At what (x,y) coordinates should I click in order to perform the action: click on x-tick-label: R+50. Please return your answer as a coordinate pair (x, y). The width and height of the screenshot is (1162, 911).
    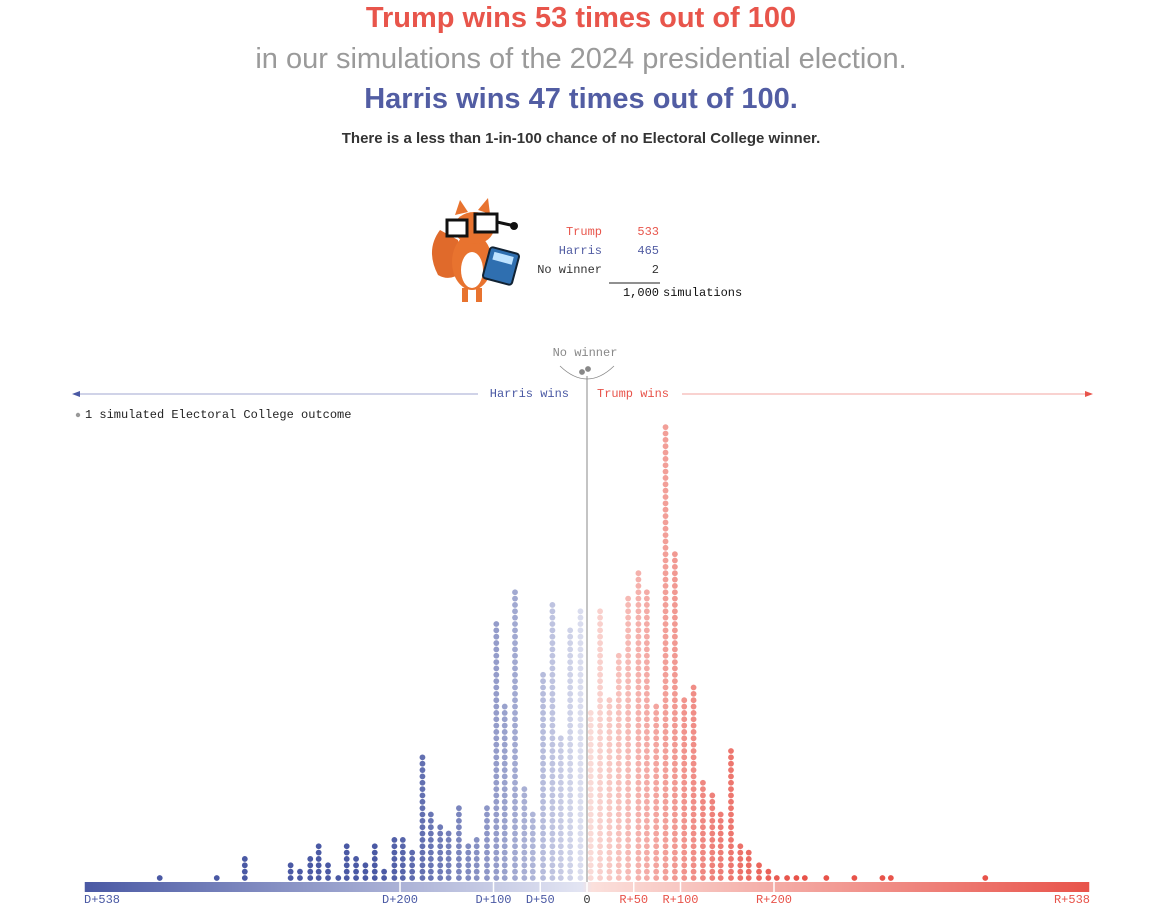
    Looking at the image, I should click on (633, 900).